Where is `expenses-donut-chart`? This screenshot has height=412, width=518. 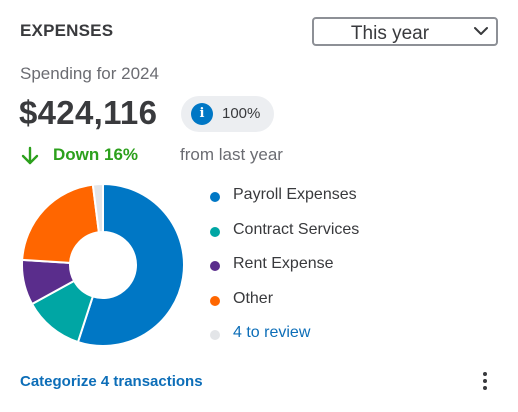 expenses-donut-chart is located at coordinates (103, 265).